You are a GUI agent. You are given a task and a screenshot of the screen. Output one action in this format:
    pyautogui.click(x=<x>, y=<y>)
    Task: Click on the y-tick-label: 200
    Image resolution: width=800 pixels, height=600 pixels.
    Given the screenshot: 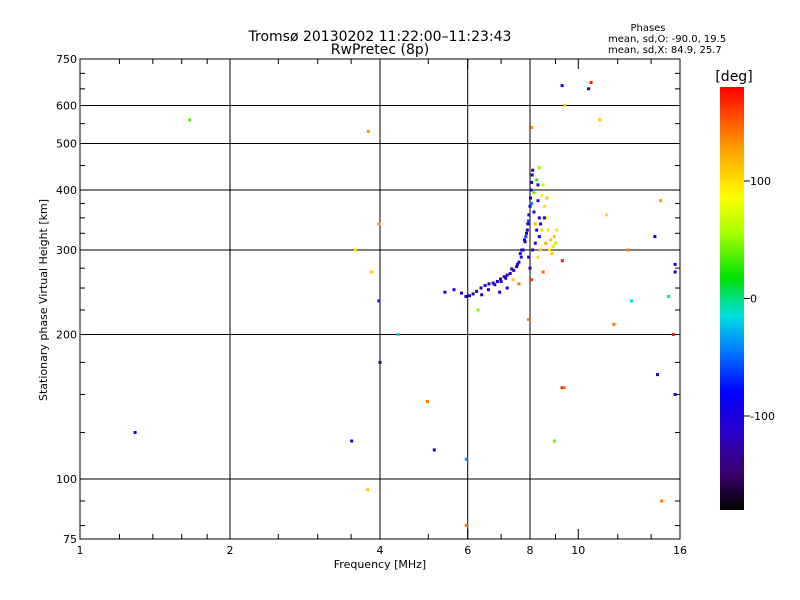 What is the action you would take?
    pyautogui.click(x=66, y=335)
    